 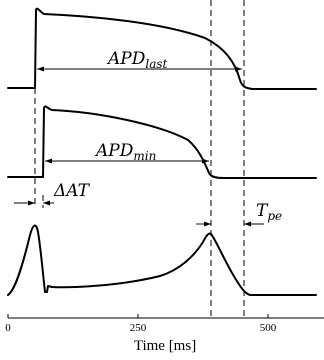 I want to click on apd-last-arrow-head-right, so click(x=238, y=69).